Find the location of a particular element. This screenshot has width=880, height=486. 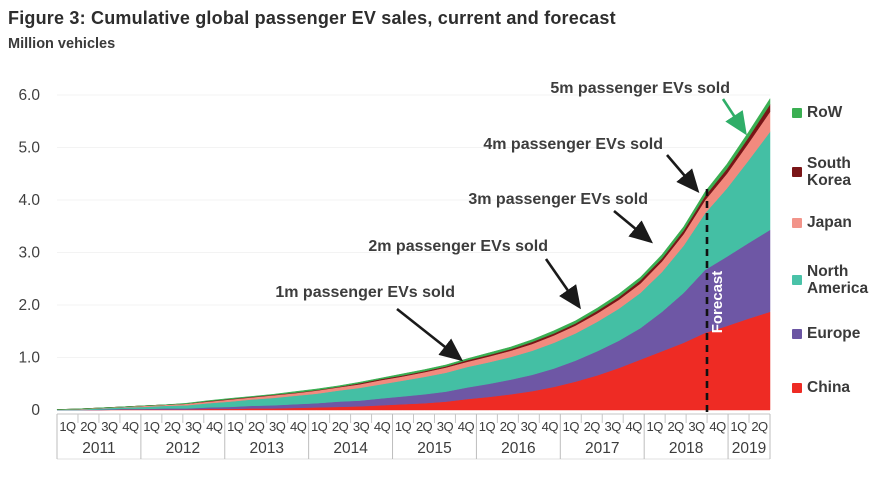

legend-label: North America is located at coordinates (838, 280).